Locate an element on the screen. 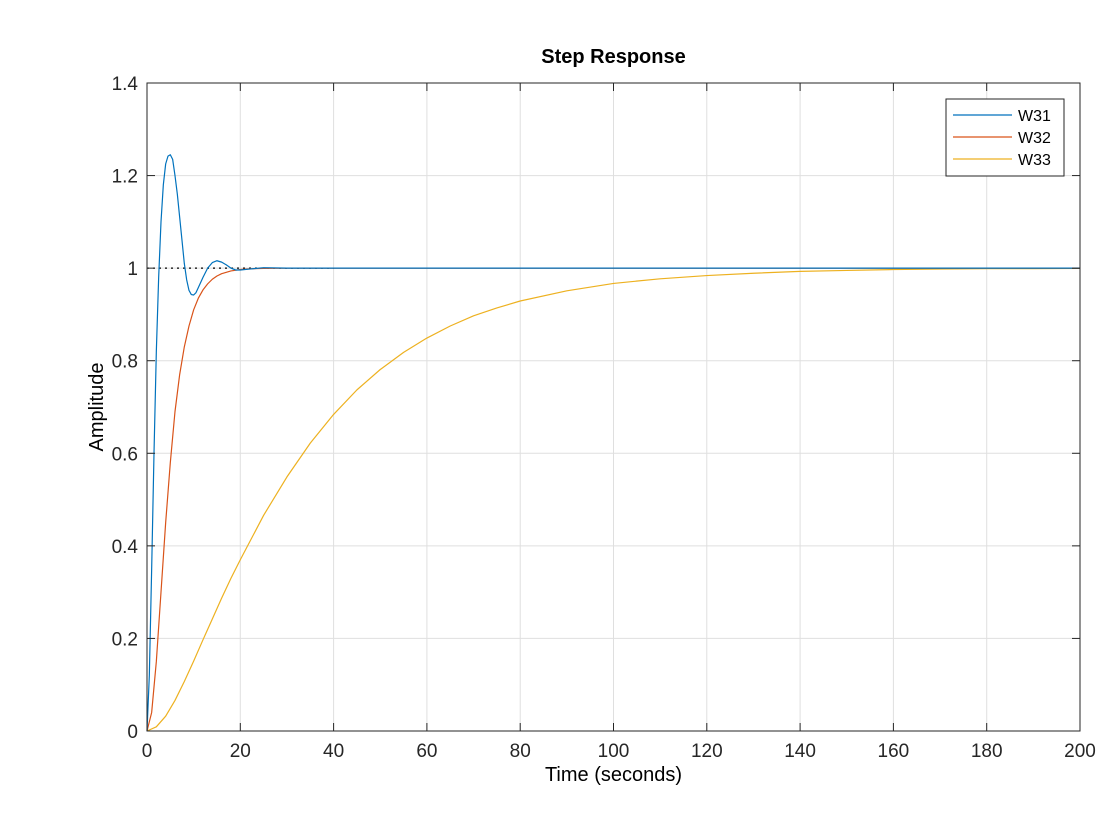  x-tick-label: 100 is located at coordinates (614, 751).